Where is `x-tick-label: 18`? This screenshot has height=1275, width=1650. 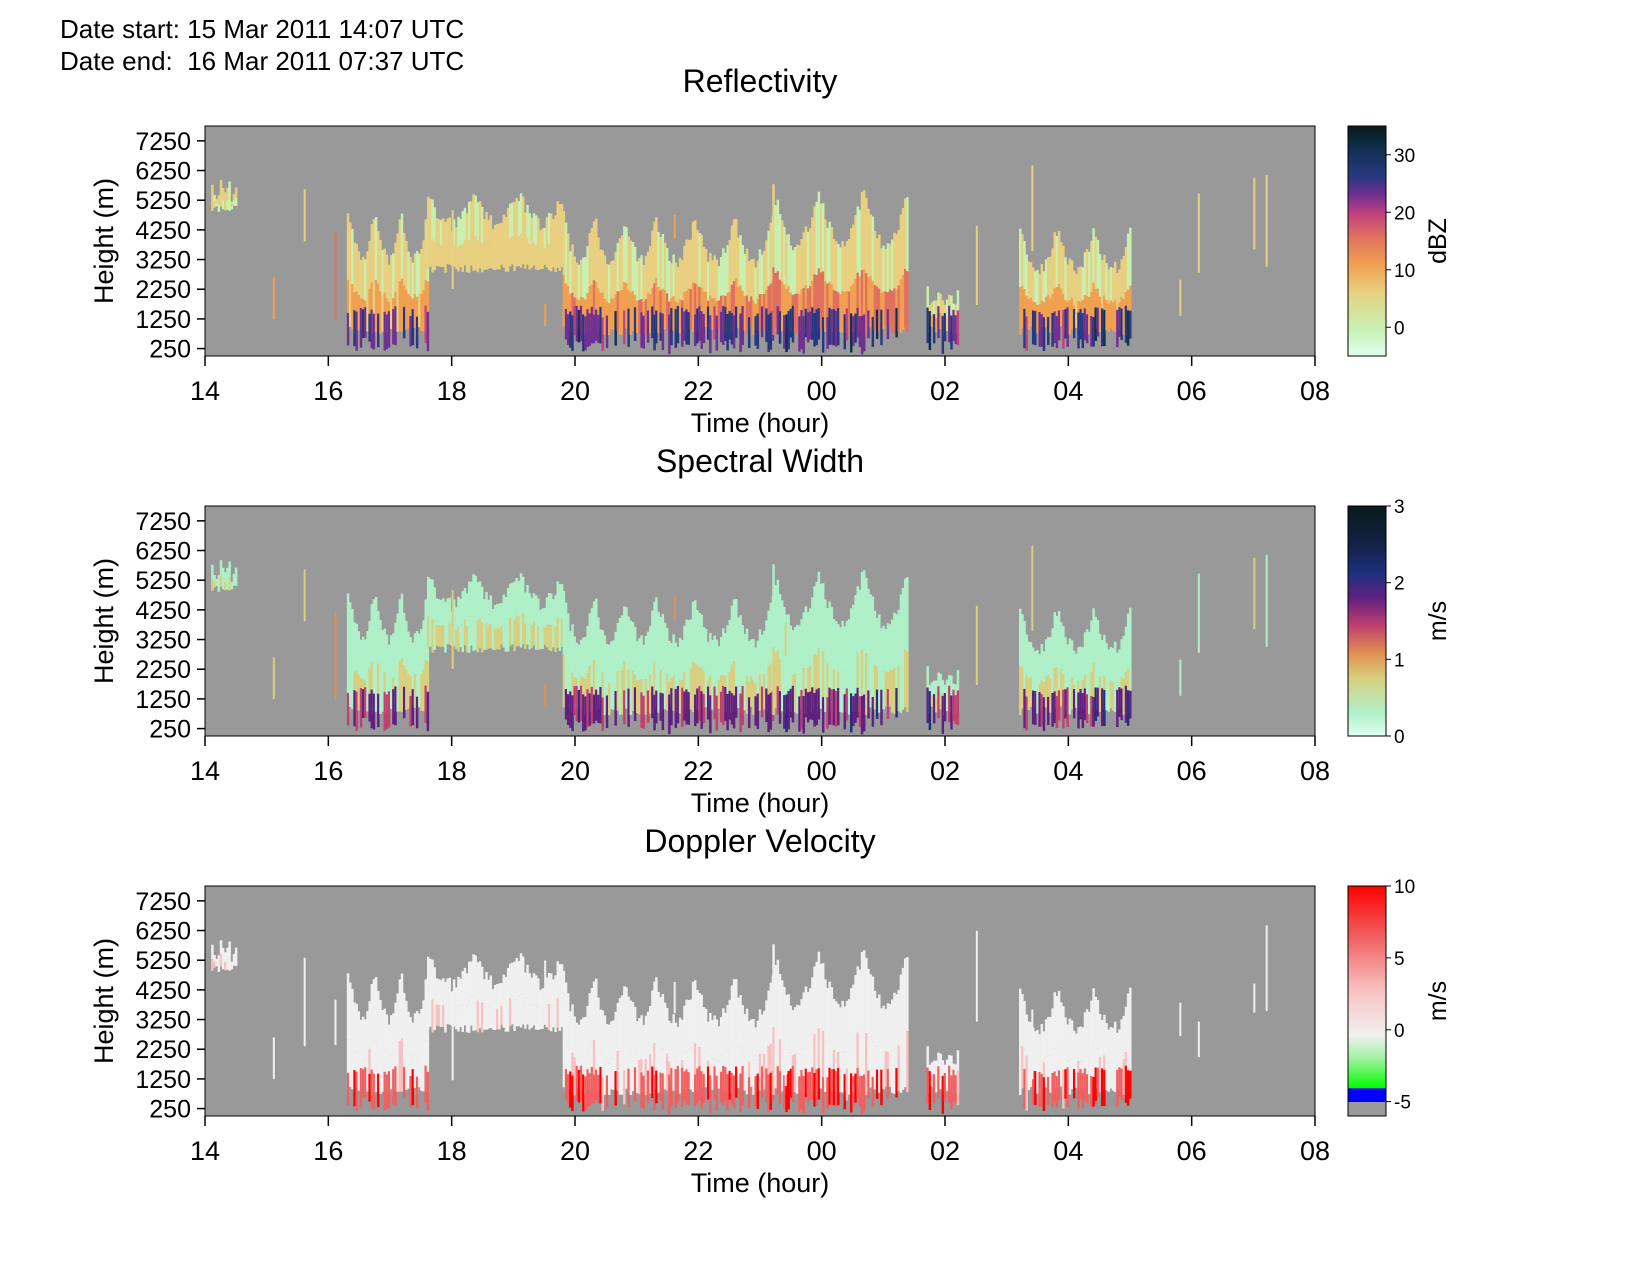 x-tick-label: 18 is located at coordinates (452, 1151).